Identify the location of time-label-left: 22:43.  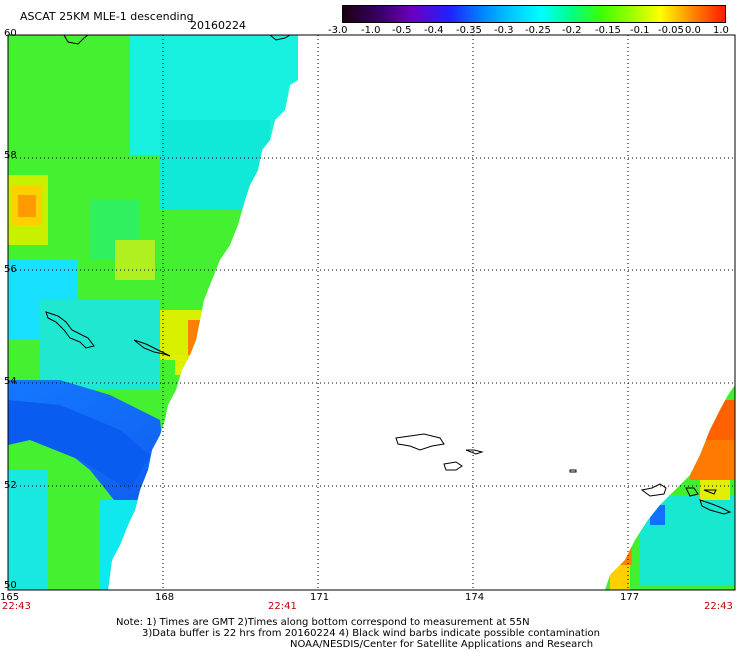
(16, 606).